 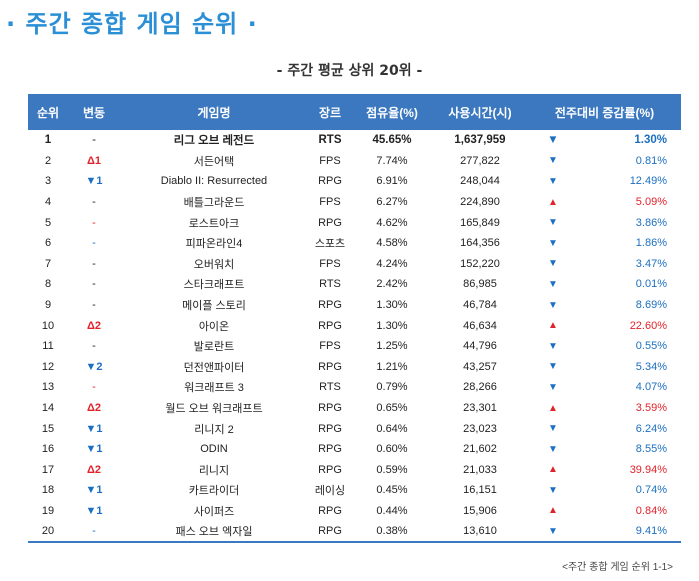 What do you see at coordinates (480, 325) in the screenshot?
I see `hours-cell: 46,634` at bounding box center [480, 325].